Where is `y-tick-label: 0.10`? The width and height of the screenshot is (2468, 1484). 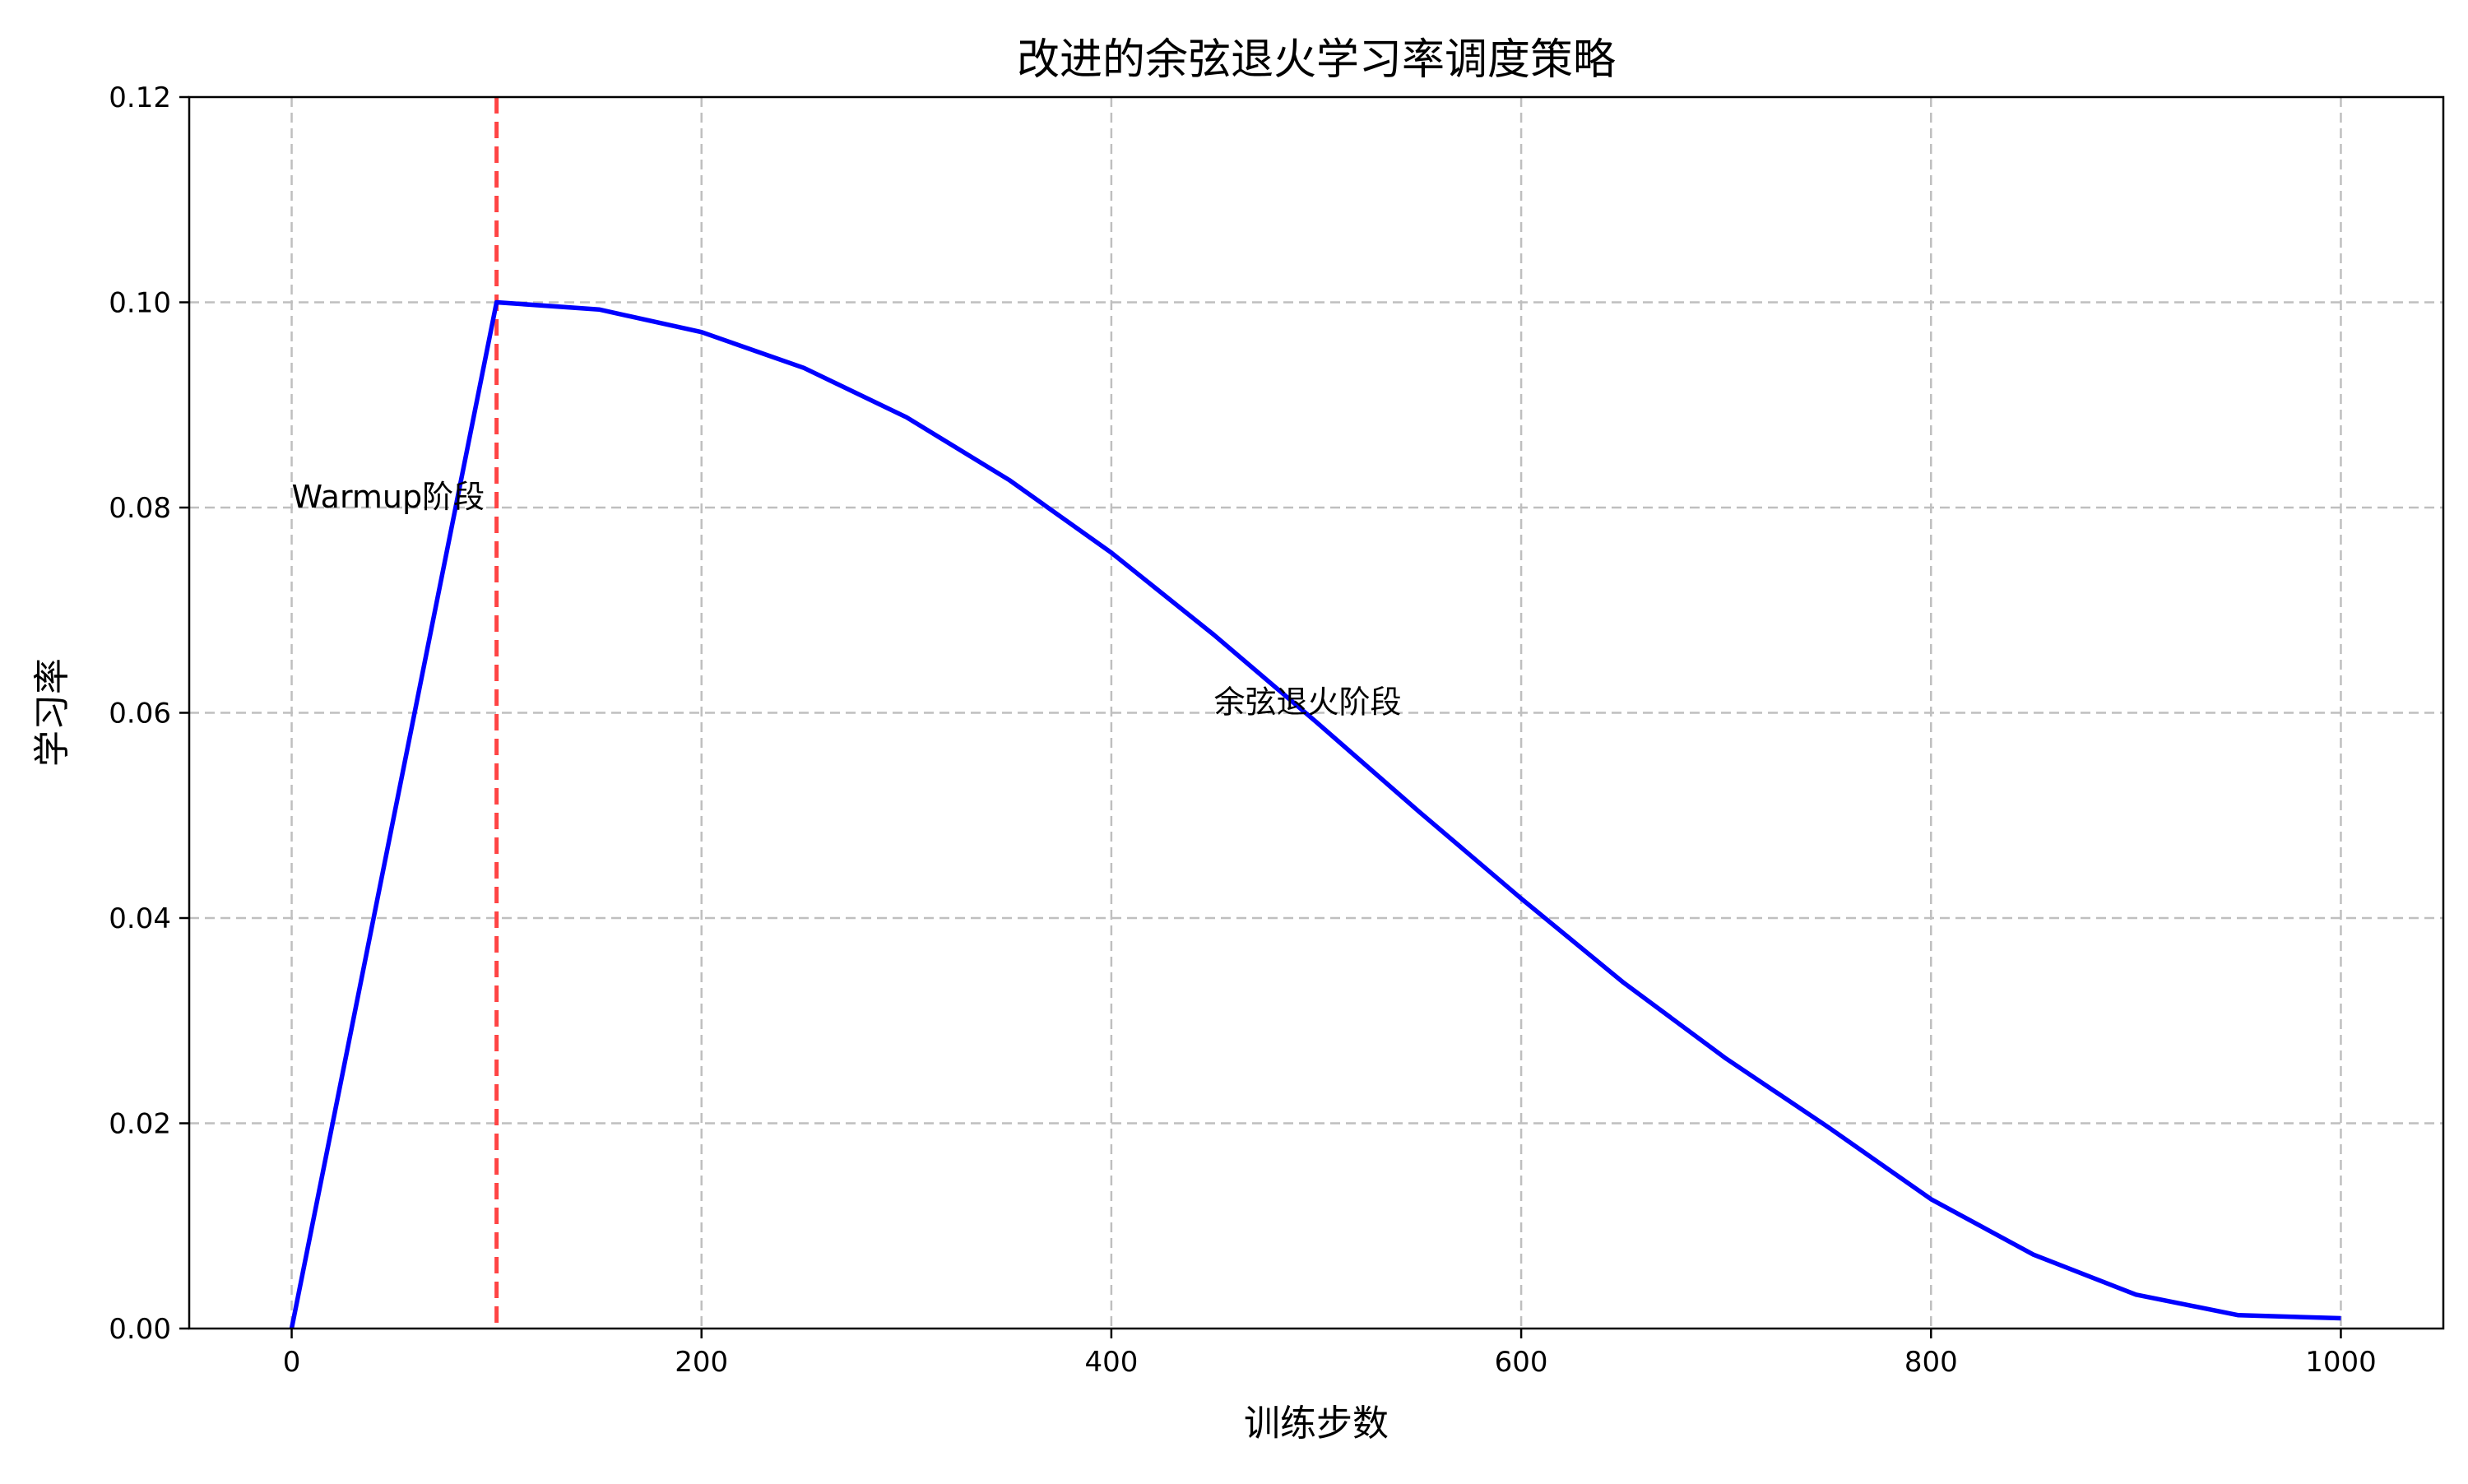
y-tick-label: 0.10 is located at coordinates (140, 303).